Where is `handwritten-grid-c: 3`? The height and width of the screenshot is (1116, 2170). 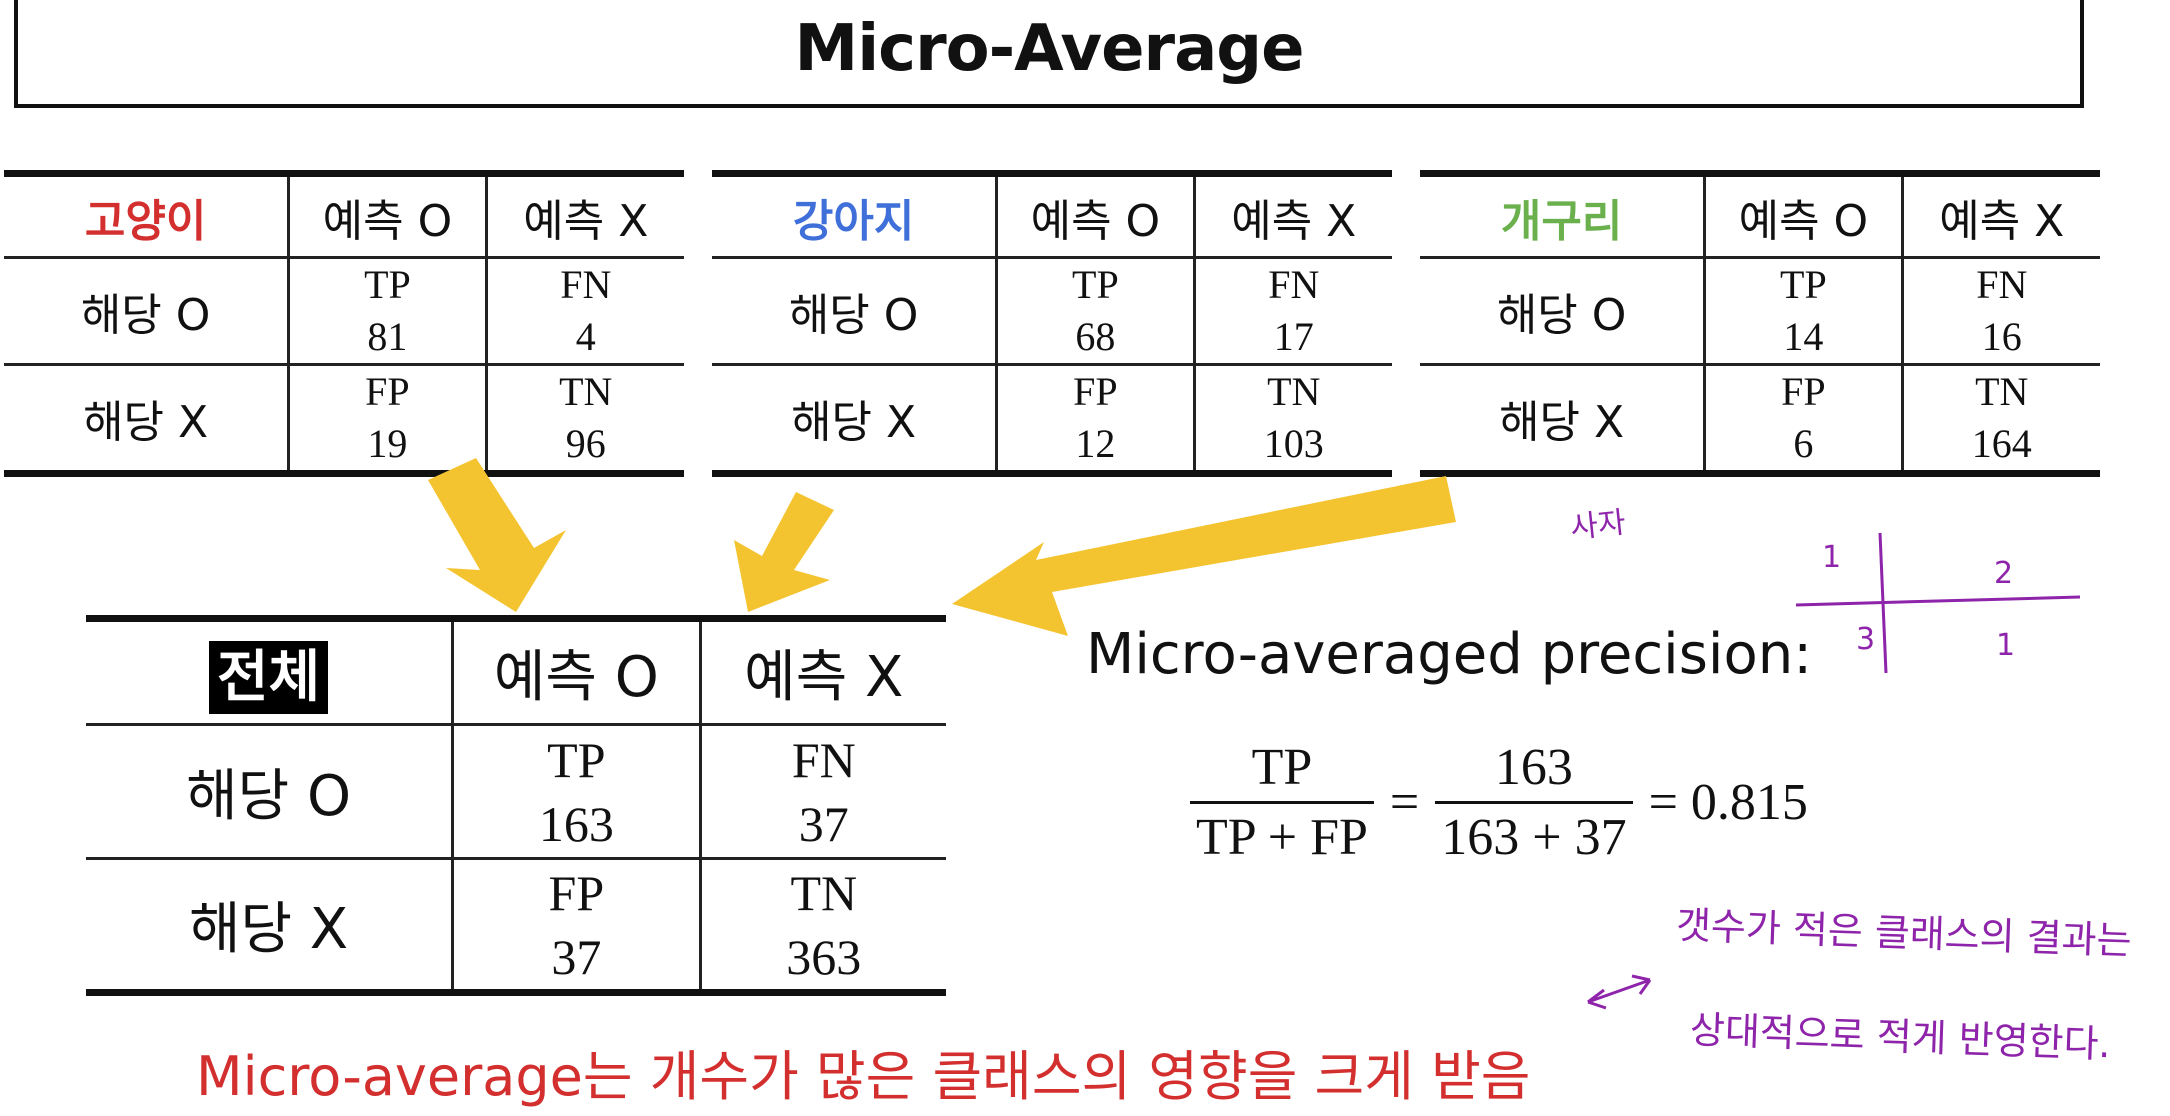
handwritten-grid-c: 3 is located at coordinates (1866, 639).